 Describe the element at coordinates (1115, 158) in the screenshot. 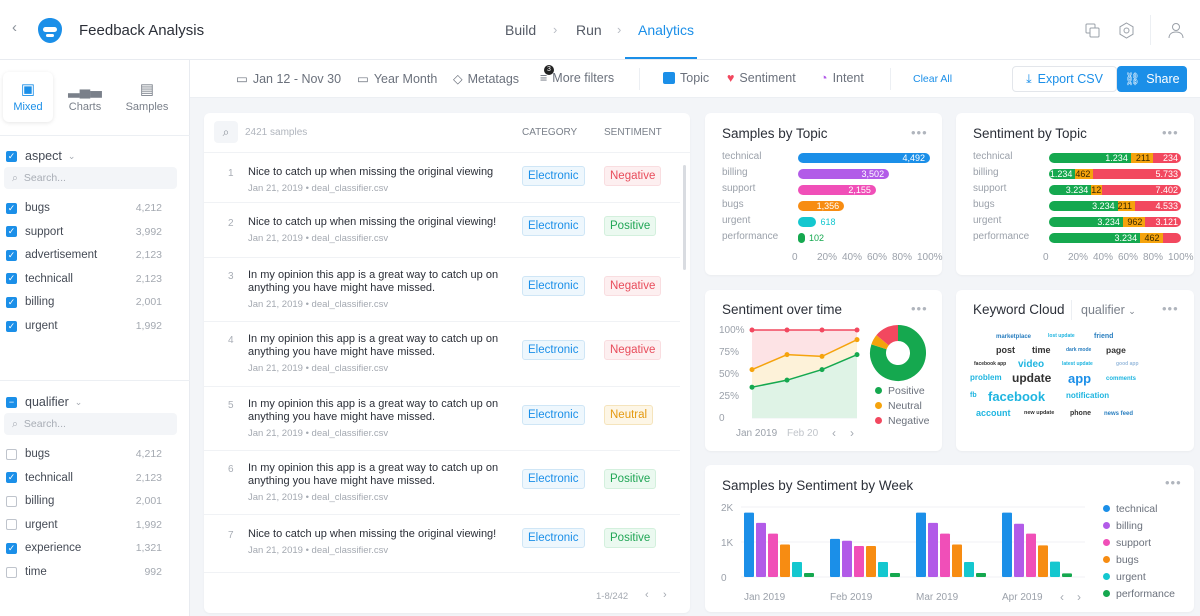

I see `stacked-bar: 1.234 211 234` at that location.